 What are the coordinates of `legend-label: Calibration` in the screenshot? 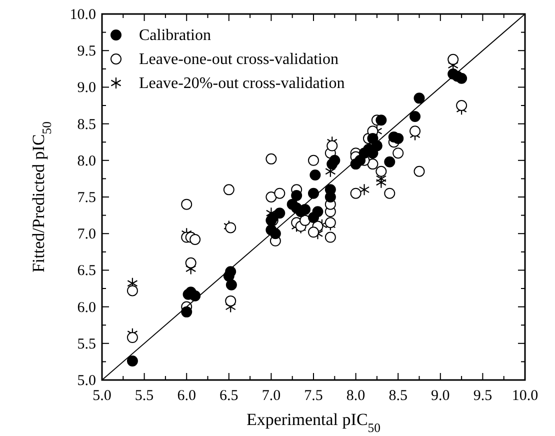 It's located at (175, 35).